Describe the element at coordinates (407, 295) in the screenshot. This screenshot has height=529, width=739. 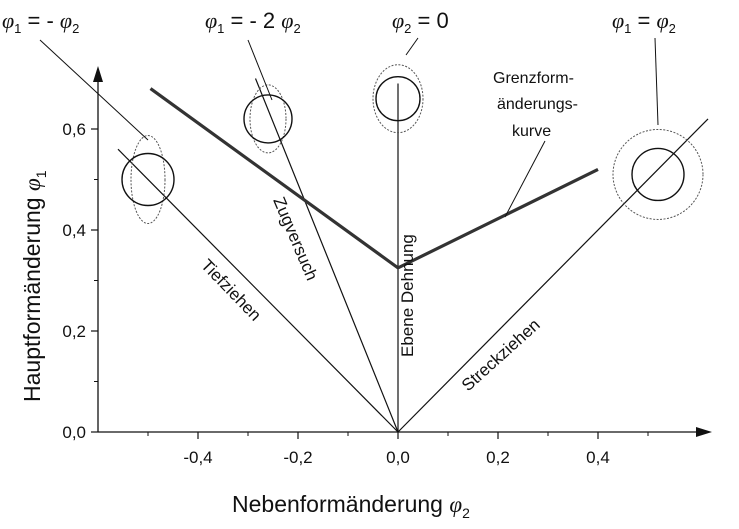
I see `label-ebene-dehnung: Ebene Dehnung` at that location.